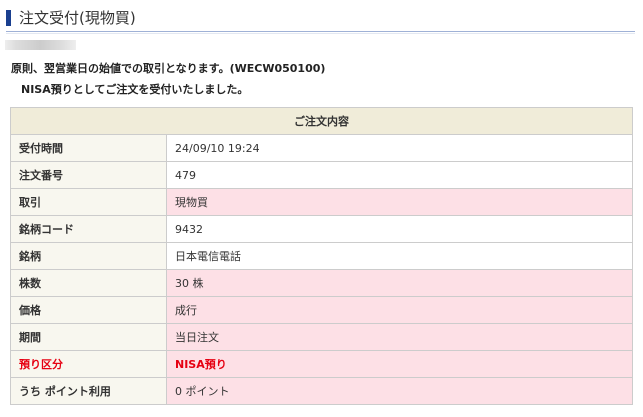 The image size is (643, 417). I want to click on table-row: 価格 成行, so click(321, 310).